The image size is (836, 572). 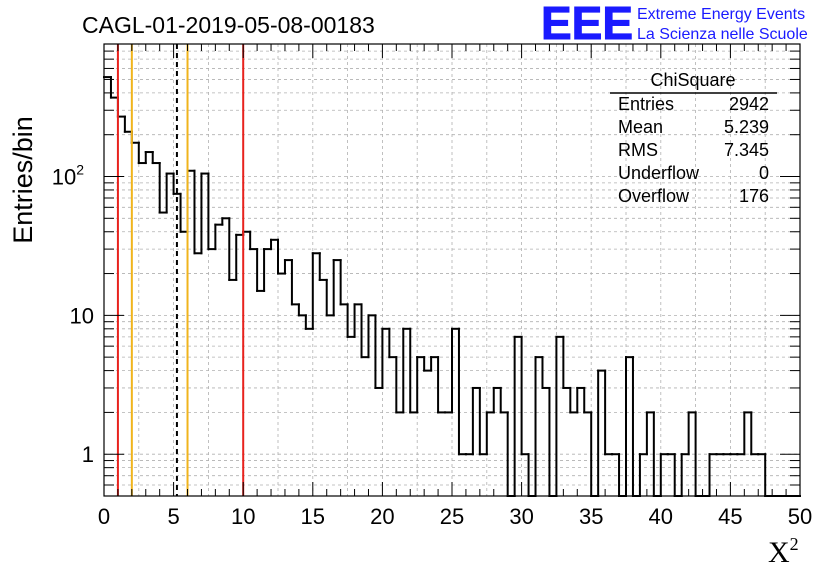 What do you see at coordinates (521, 516) in the screenshot?
I see `x-tick-label: 30` at bounding box center [521, 516].